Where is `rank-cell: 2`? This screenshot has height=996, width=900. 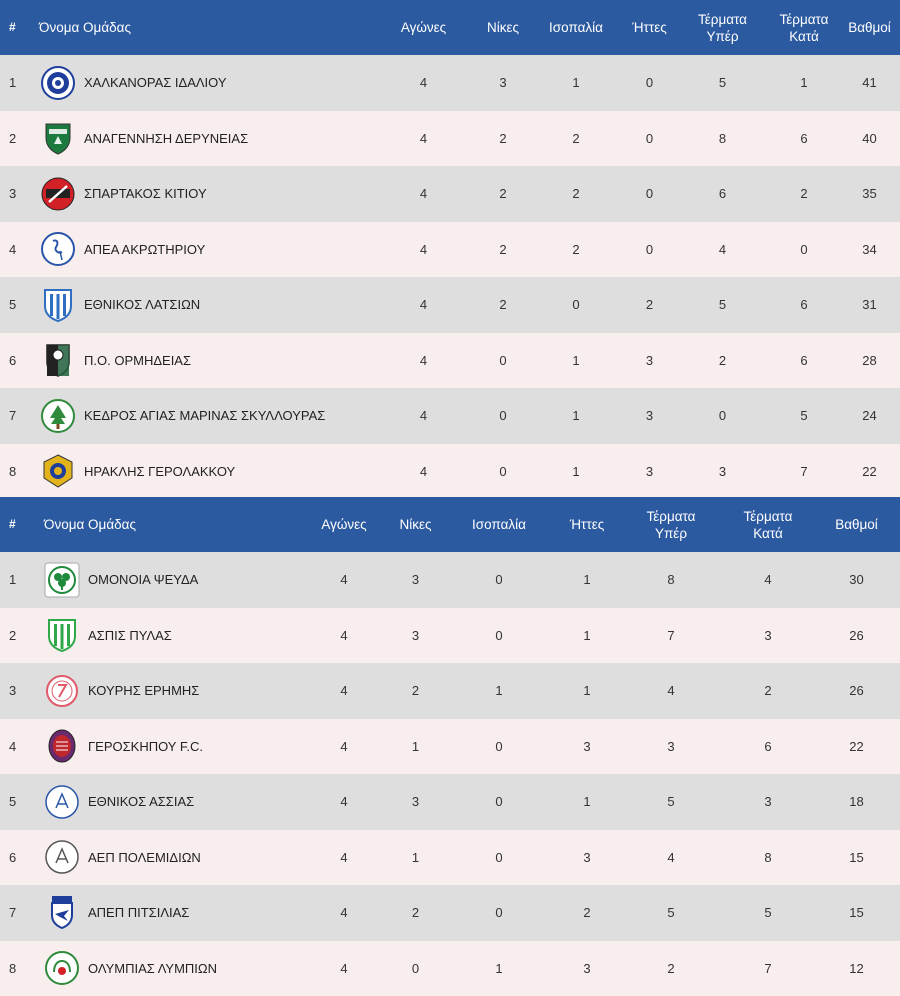
rank-cell: 2 is located at coordinates (15, 139).